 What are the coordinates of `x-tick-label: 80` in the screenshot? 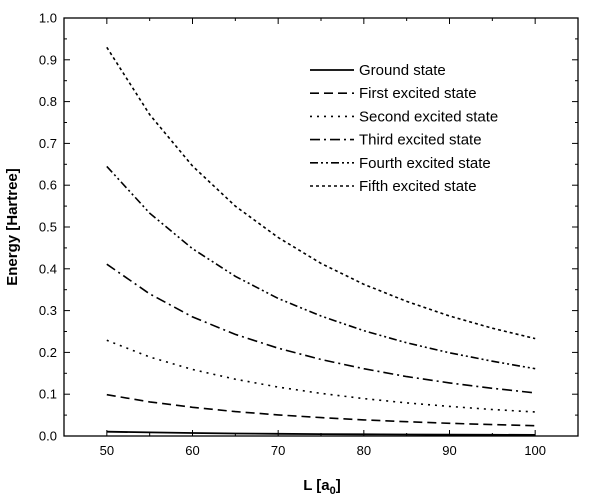 It's located at (364, 450).